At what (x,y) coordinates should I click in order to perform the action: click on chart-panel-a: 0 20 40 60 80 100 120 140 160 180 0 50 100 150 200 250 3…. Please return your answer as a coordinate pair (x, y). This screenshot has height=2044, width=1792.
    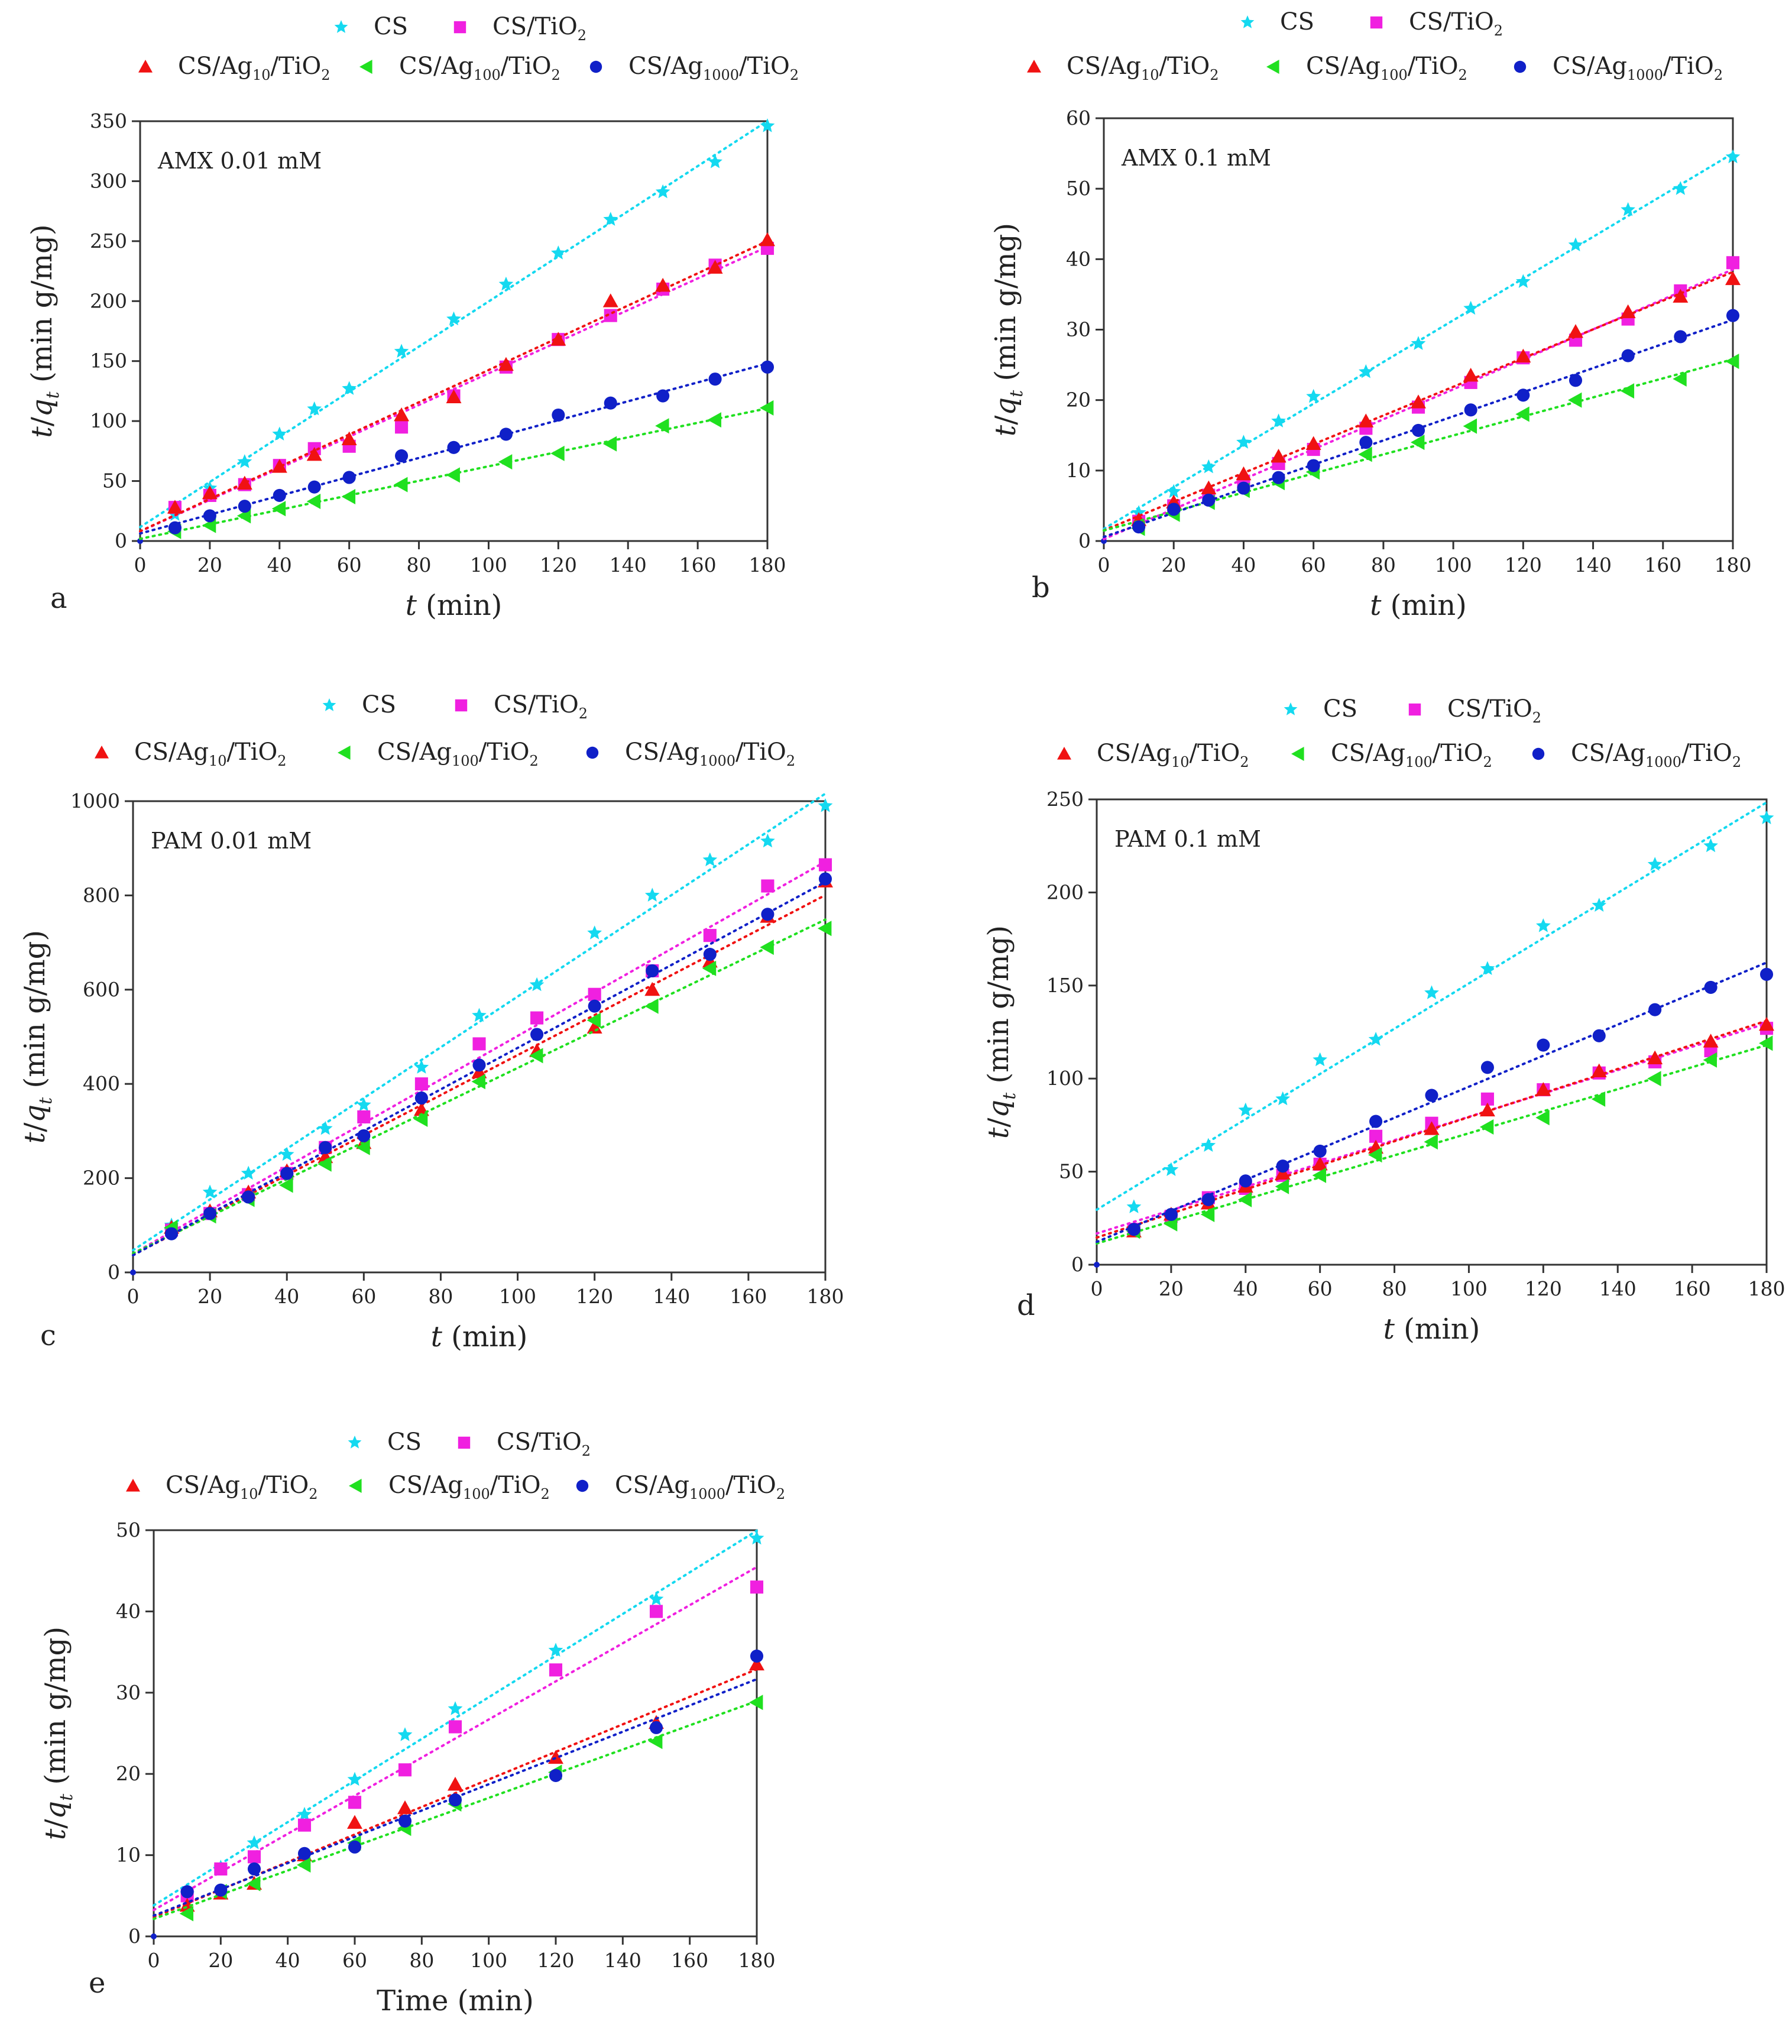
    Looking at the image, I should click on (412, 317).